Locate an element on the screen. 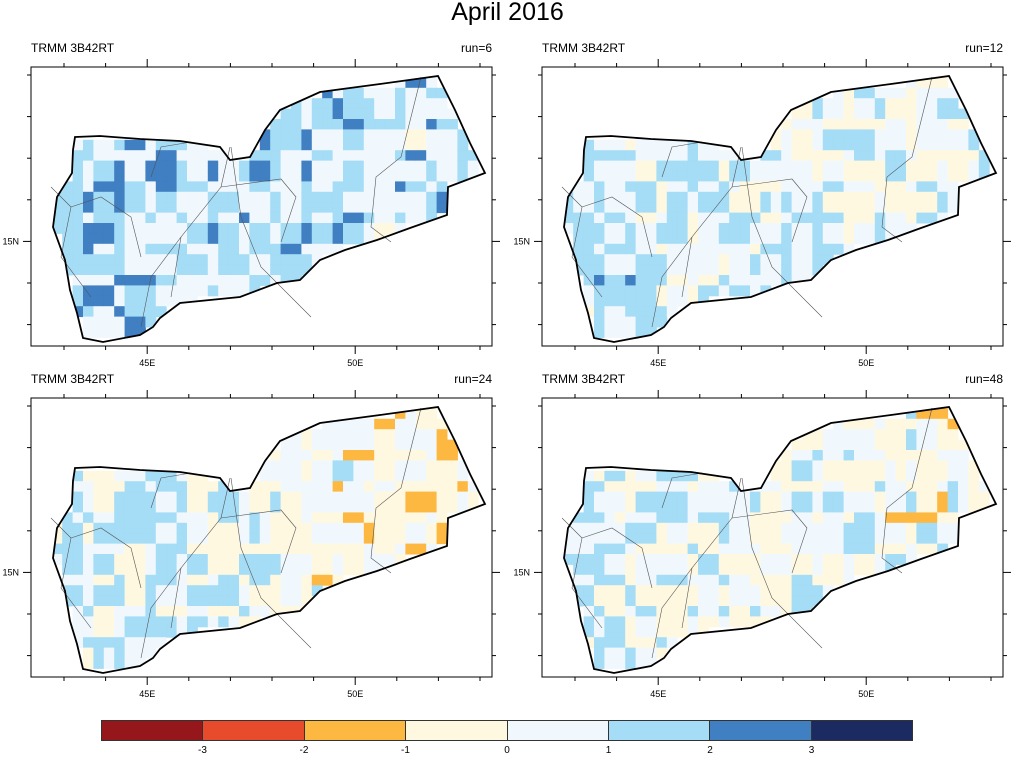  colorbar-label: -2 is located at coordinates (304, 750).